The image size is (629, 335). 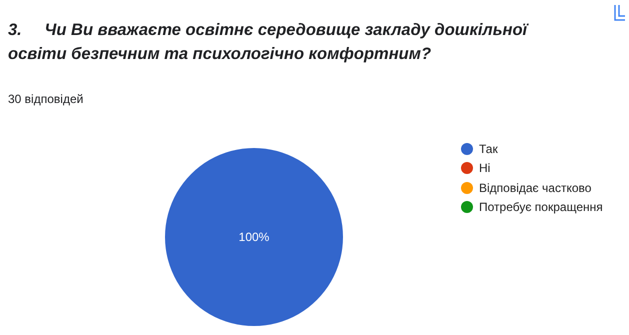 What do you see at coordinates (535, 187) in the screenshot?
I see `legend-label: Відповідає частково` at bounding box center [535, 187].